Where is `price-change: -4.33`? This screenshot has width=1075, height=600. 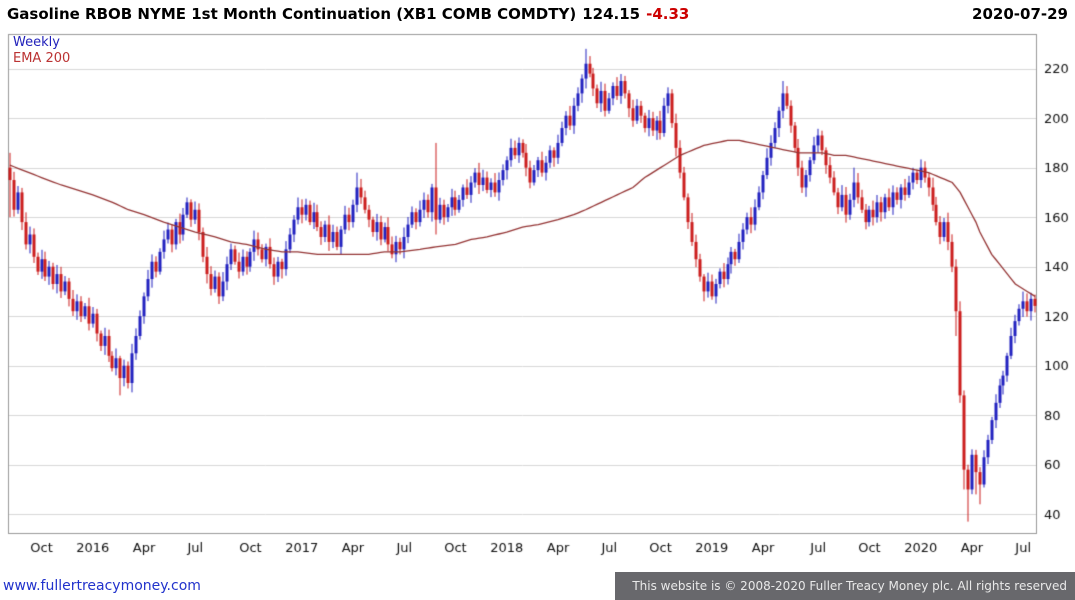
price-change: -4.33 is located at coordinates (668, 14).